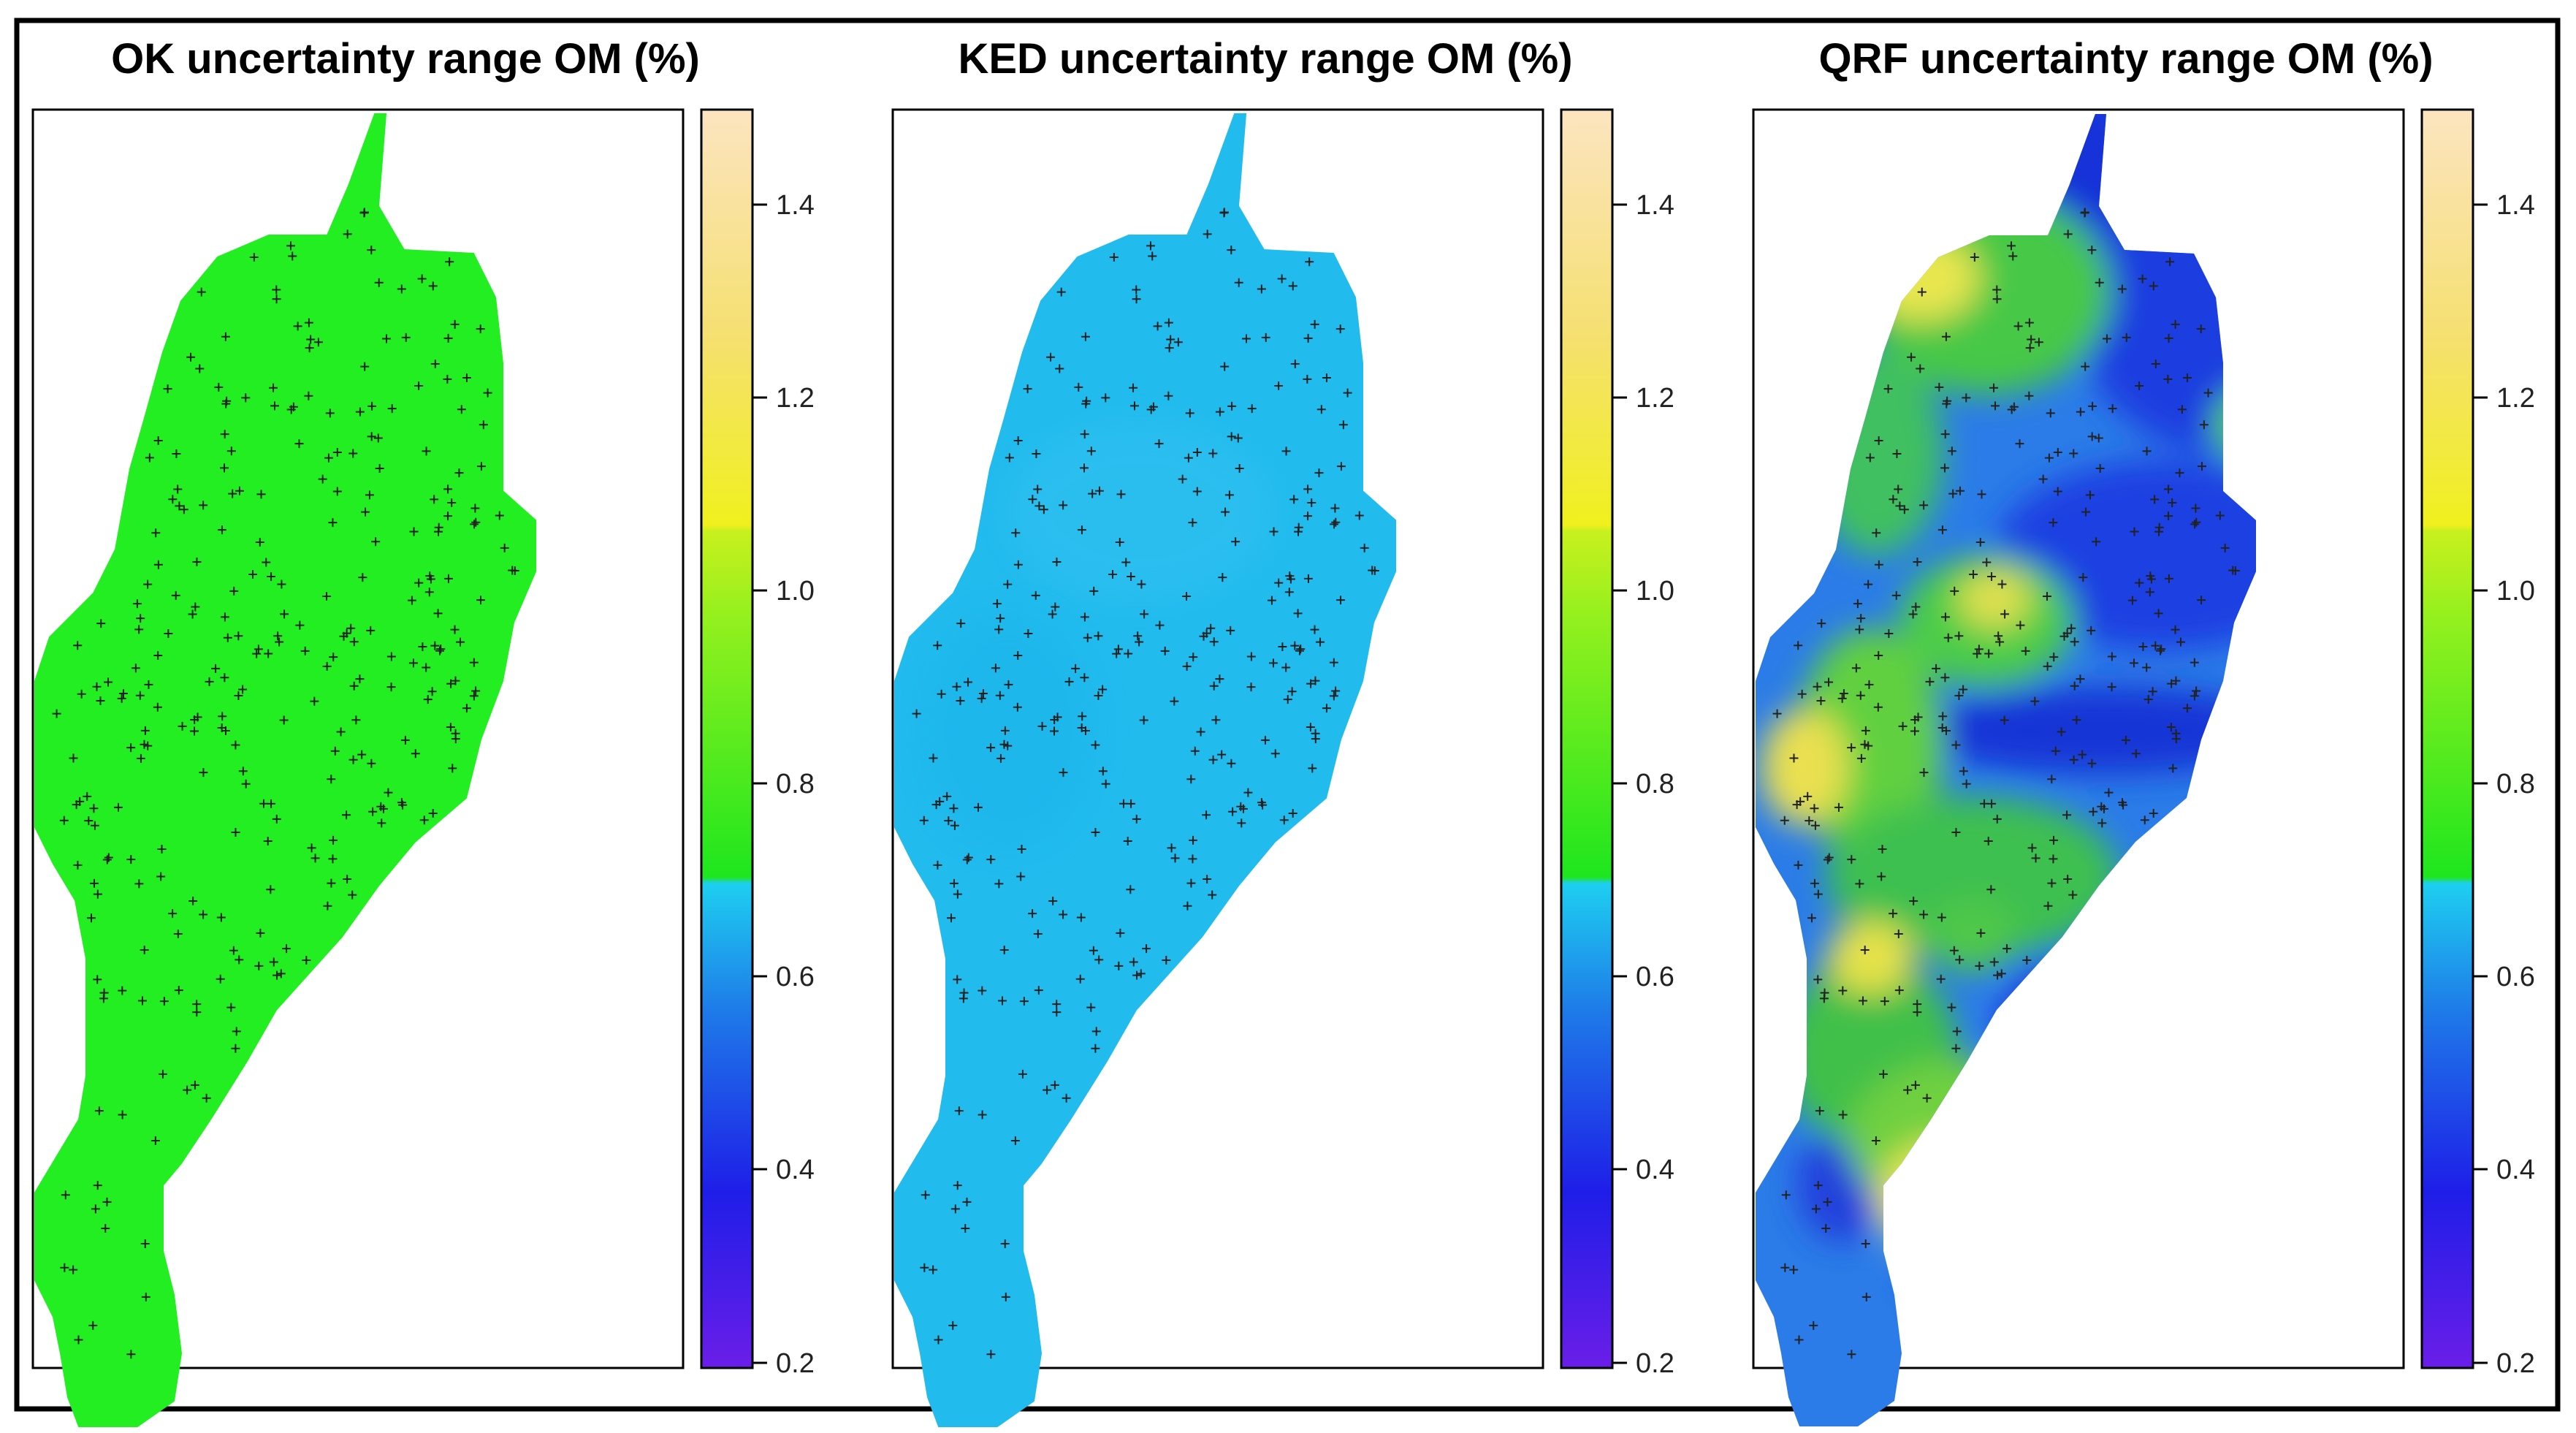  What do you see at coordinates (1146, 783) in the screenshot?
I see `panel-ked-sample-points` at bounding box center [1146, 783].